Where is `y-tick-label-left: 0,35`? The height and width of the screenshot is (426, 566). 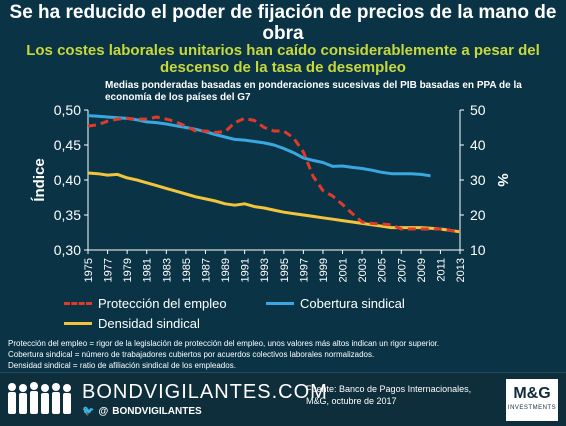
y-tick-label-left: 0,35 is located at coordinates (67, 215).